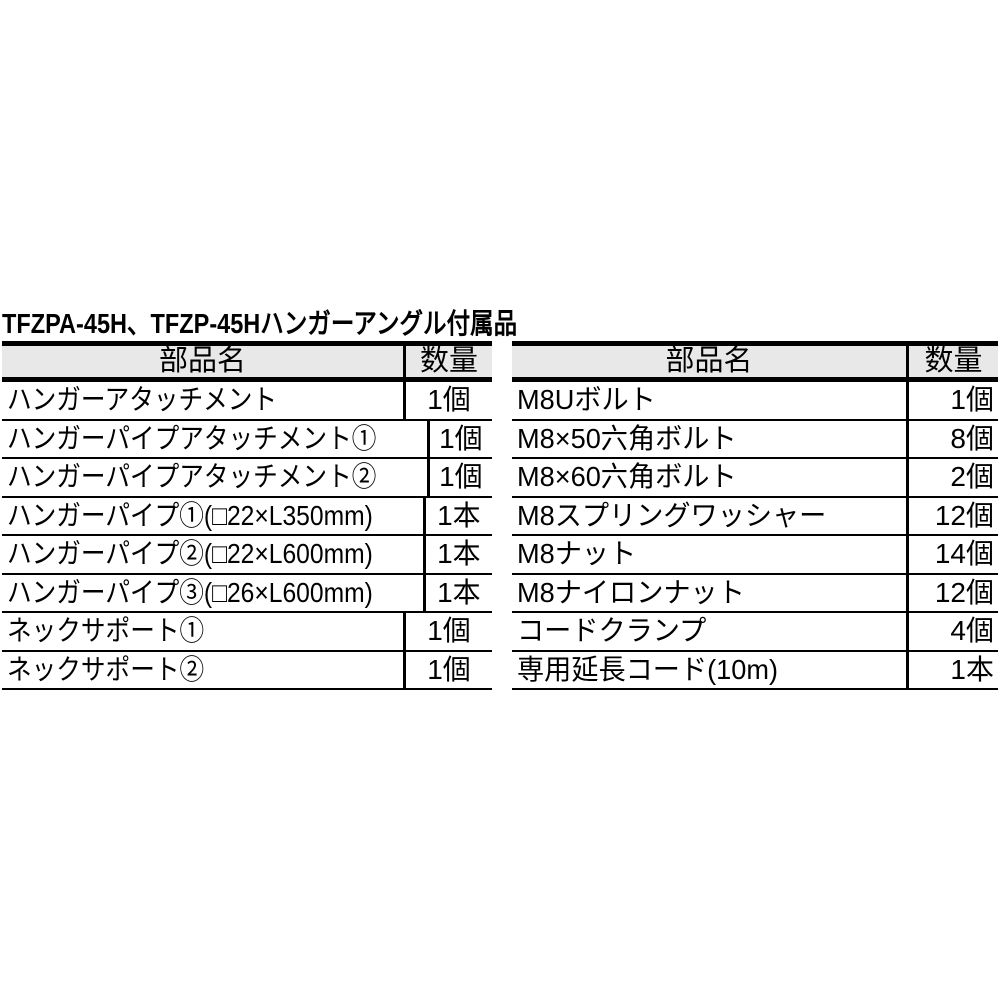 This screenshot has height=1000, width=1000. Describe the element at coordinates (709, 631) in the screenshot. I see `part-name-cell: コードクランプ` at that location.